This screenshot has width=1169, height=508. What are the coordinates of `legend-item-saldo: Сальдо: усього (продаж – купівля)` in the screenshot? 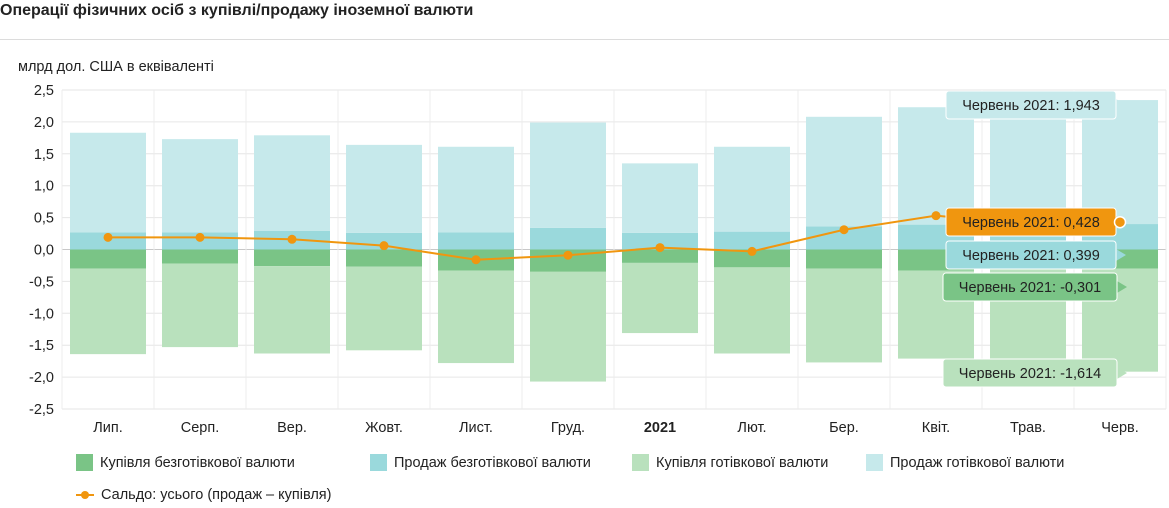 It's located at (204, 495).